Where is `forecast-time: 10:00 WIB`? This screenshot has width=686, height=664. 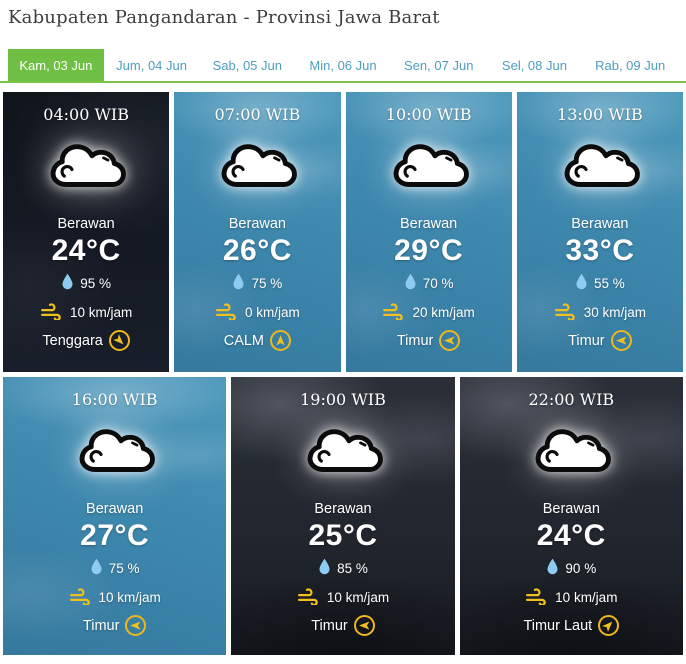
forecast-time: 10:00 WIB is located at coordinates (428, 114).